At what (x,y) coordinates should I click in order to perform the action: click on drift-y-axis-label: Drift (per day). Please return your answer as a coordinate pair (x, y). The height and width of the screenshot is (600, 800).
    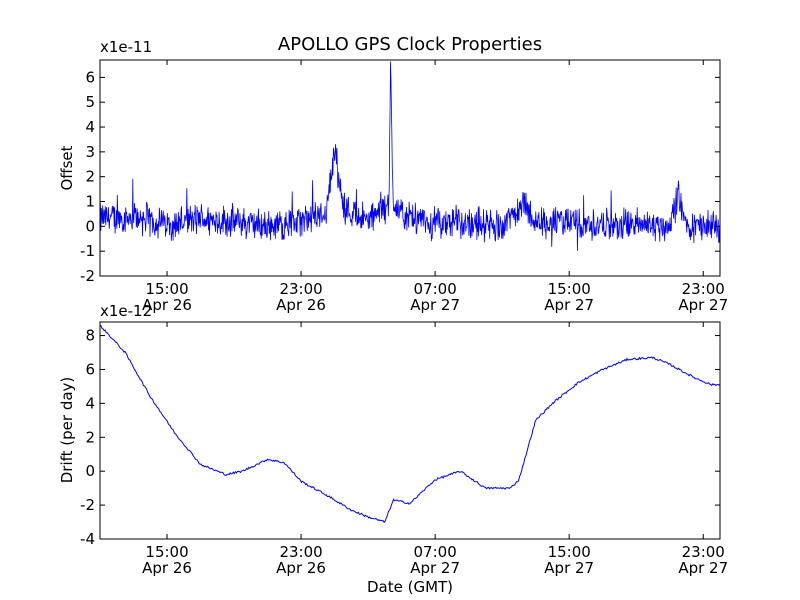
    Looking at the image, I should click on (67, 430).